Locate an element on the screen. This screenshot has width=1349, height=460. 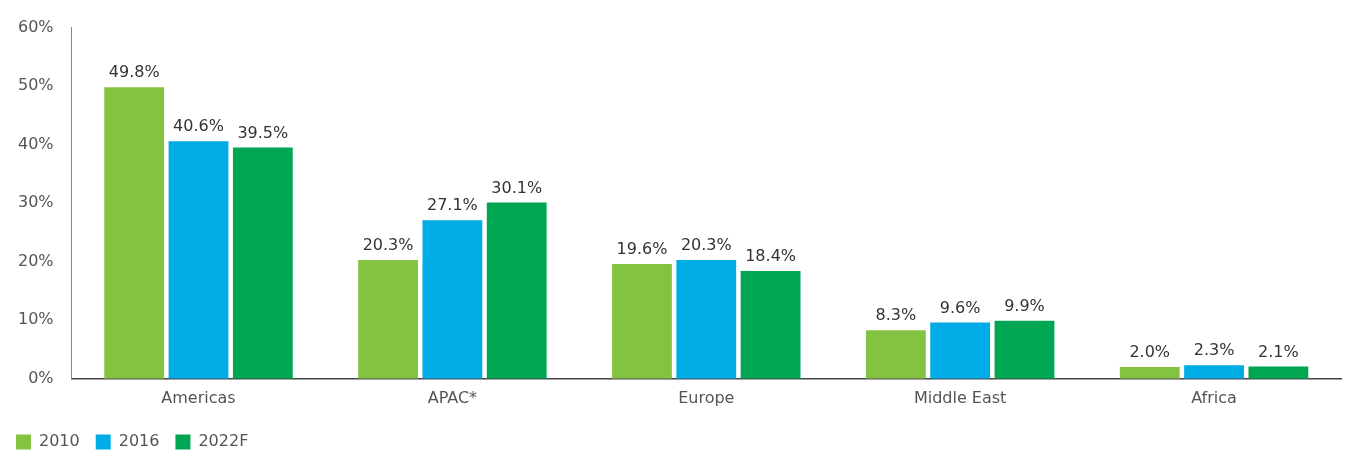
x-tick-label: Americas is located at coordinates (198, 397).